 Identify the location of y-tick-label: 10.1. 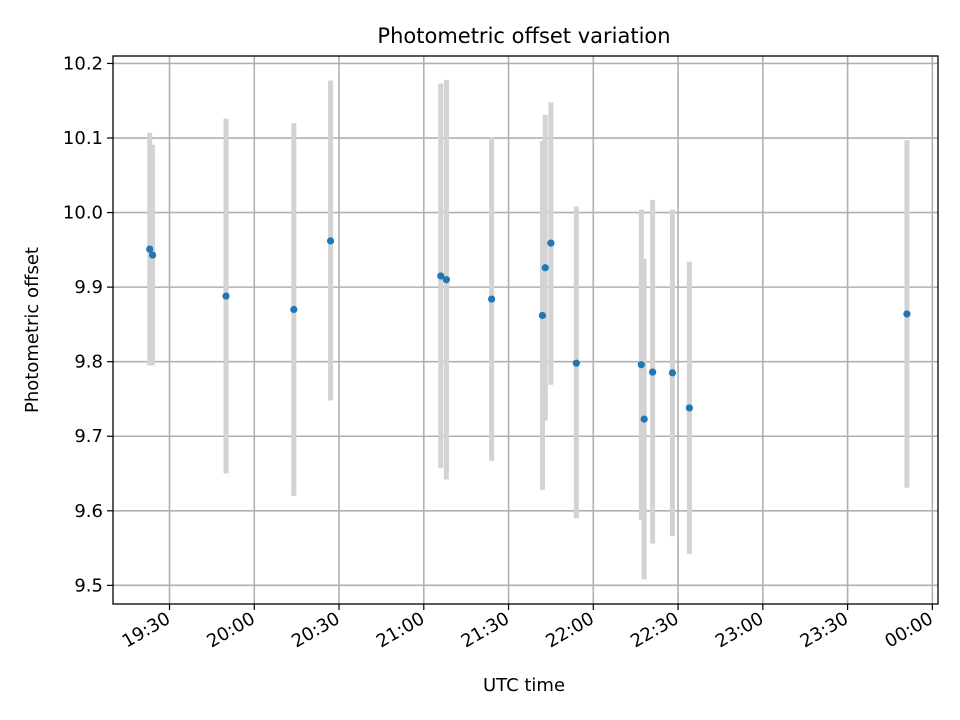
(83, 138).